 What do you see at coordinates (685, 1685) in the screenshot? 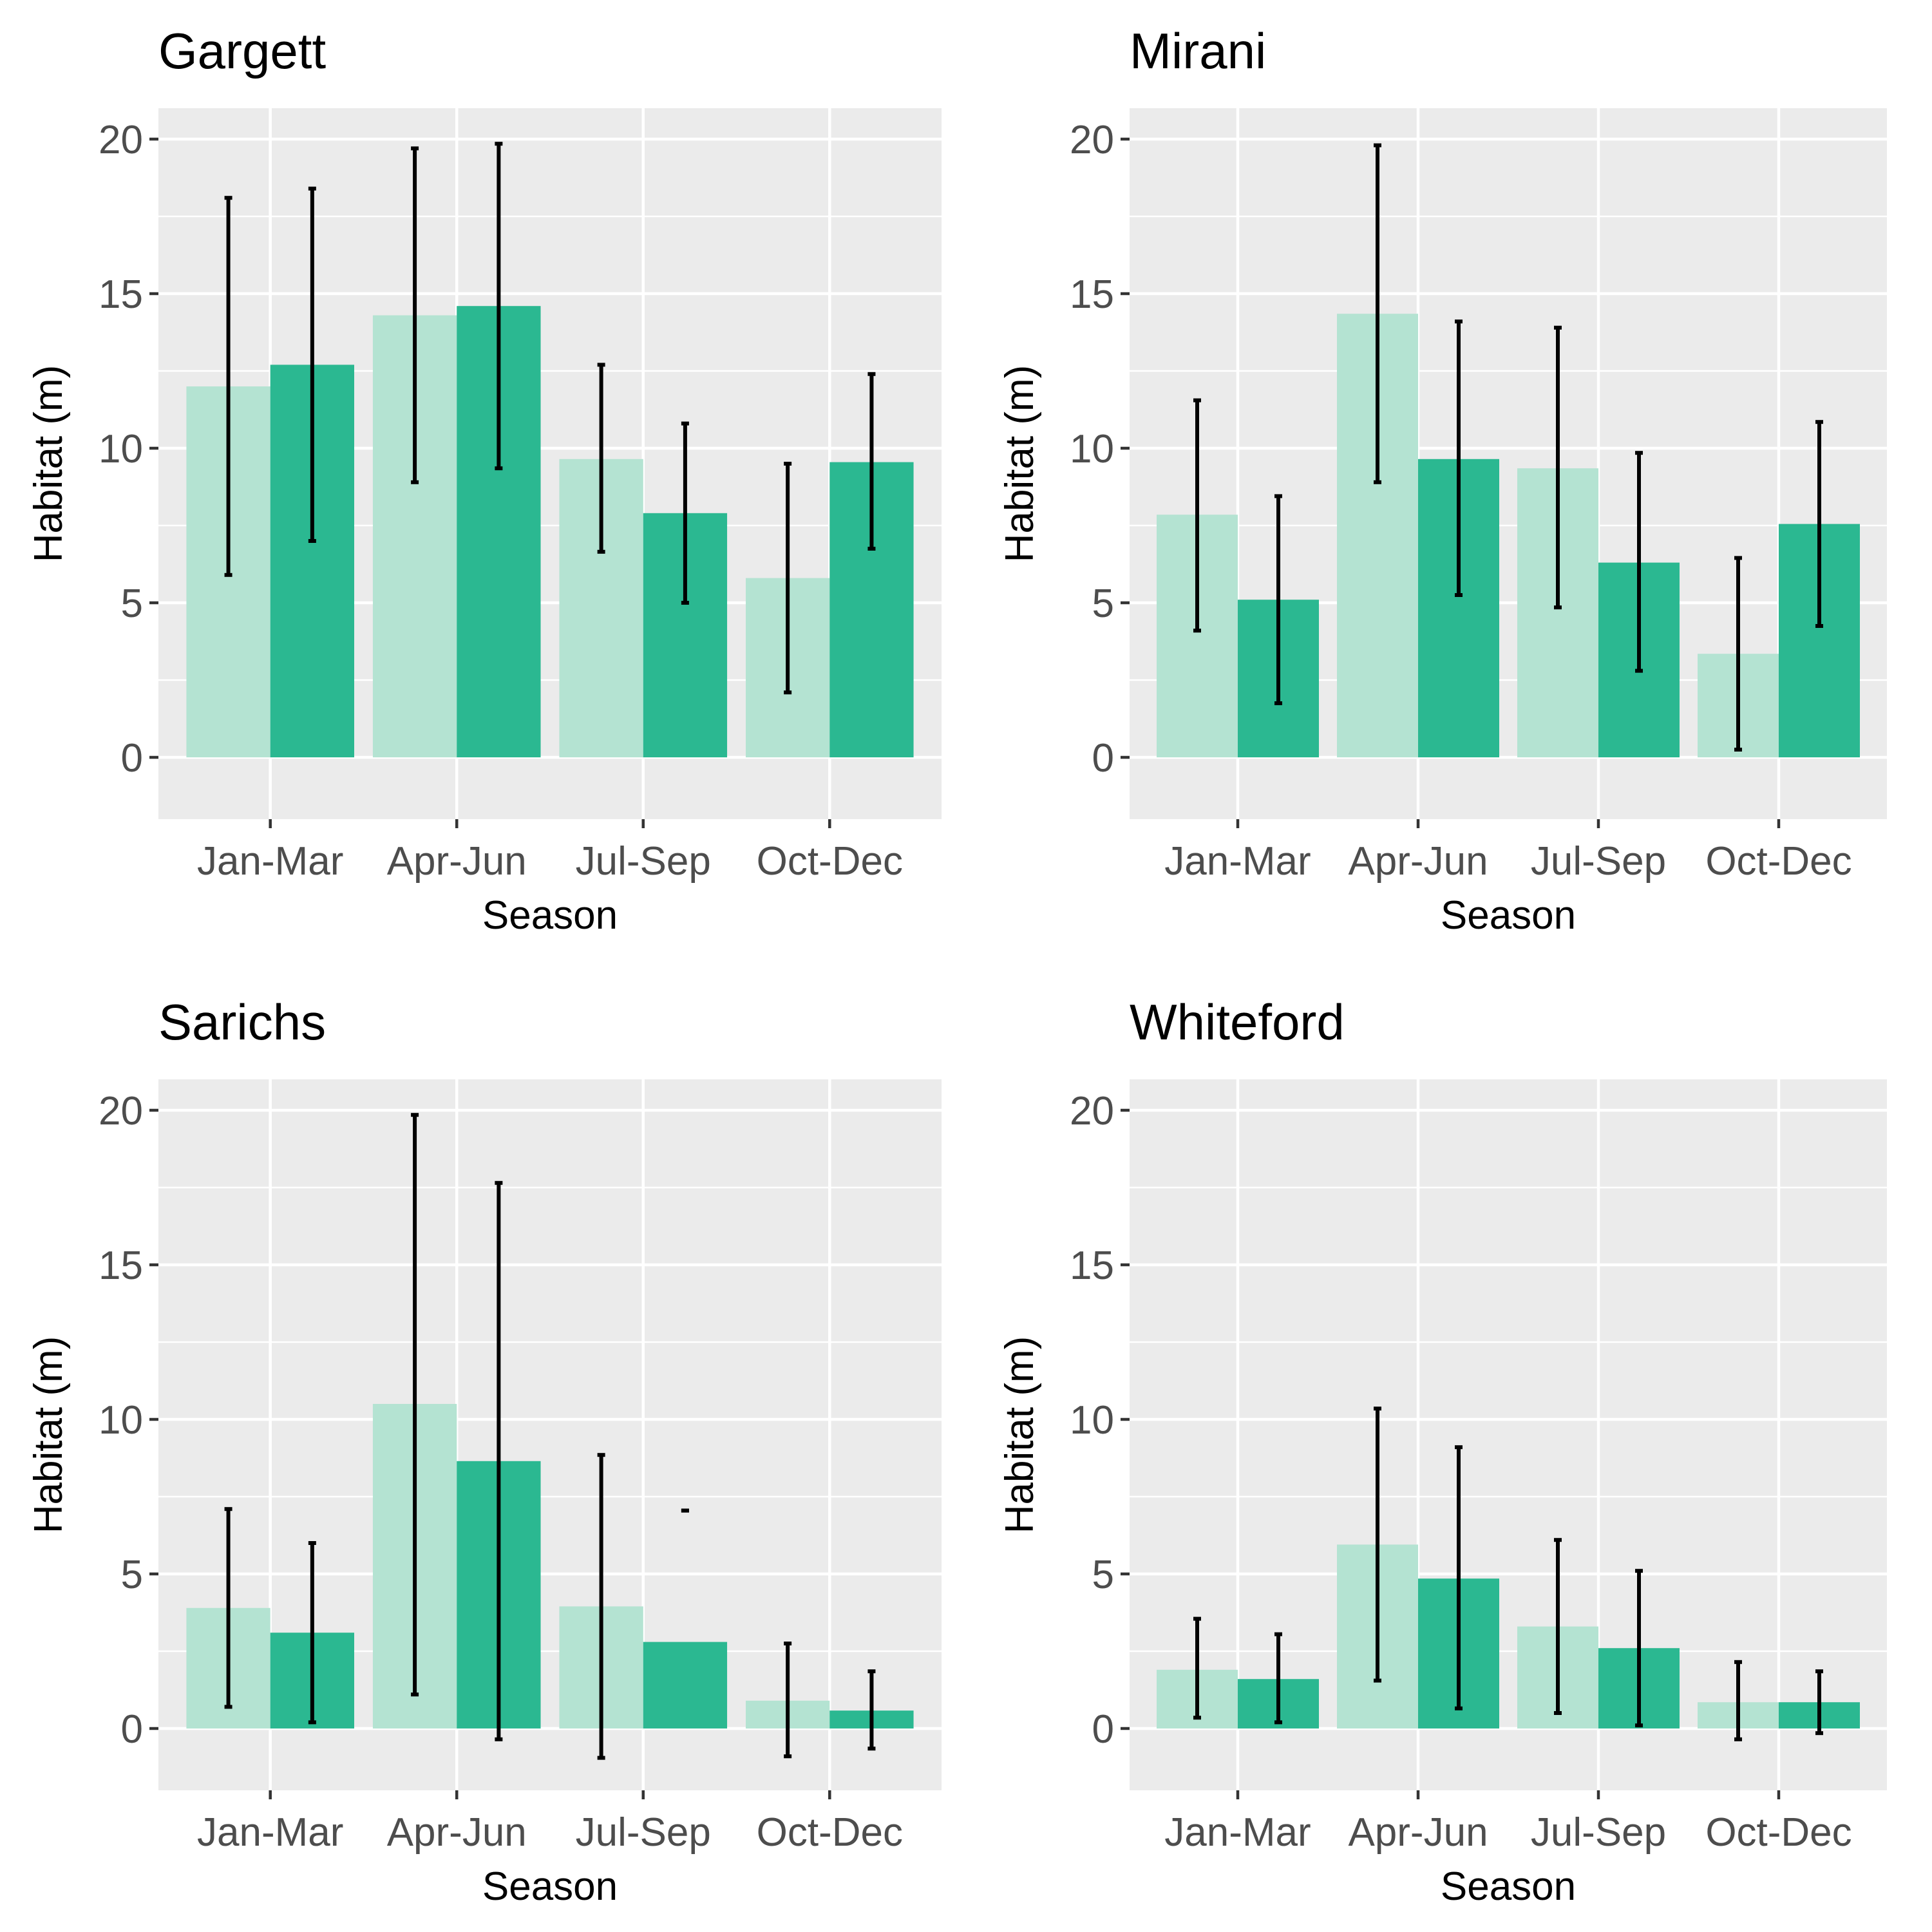
I see `bar` at bounding box center [685, 1685].